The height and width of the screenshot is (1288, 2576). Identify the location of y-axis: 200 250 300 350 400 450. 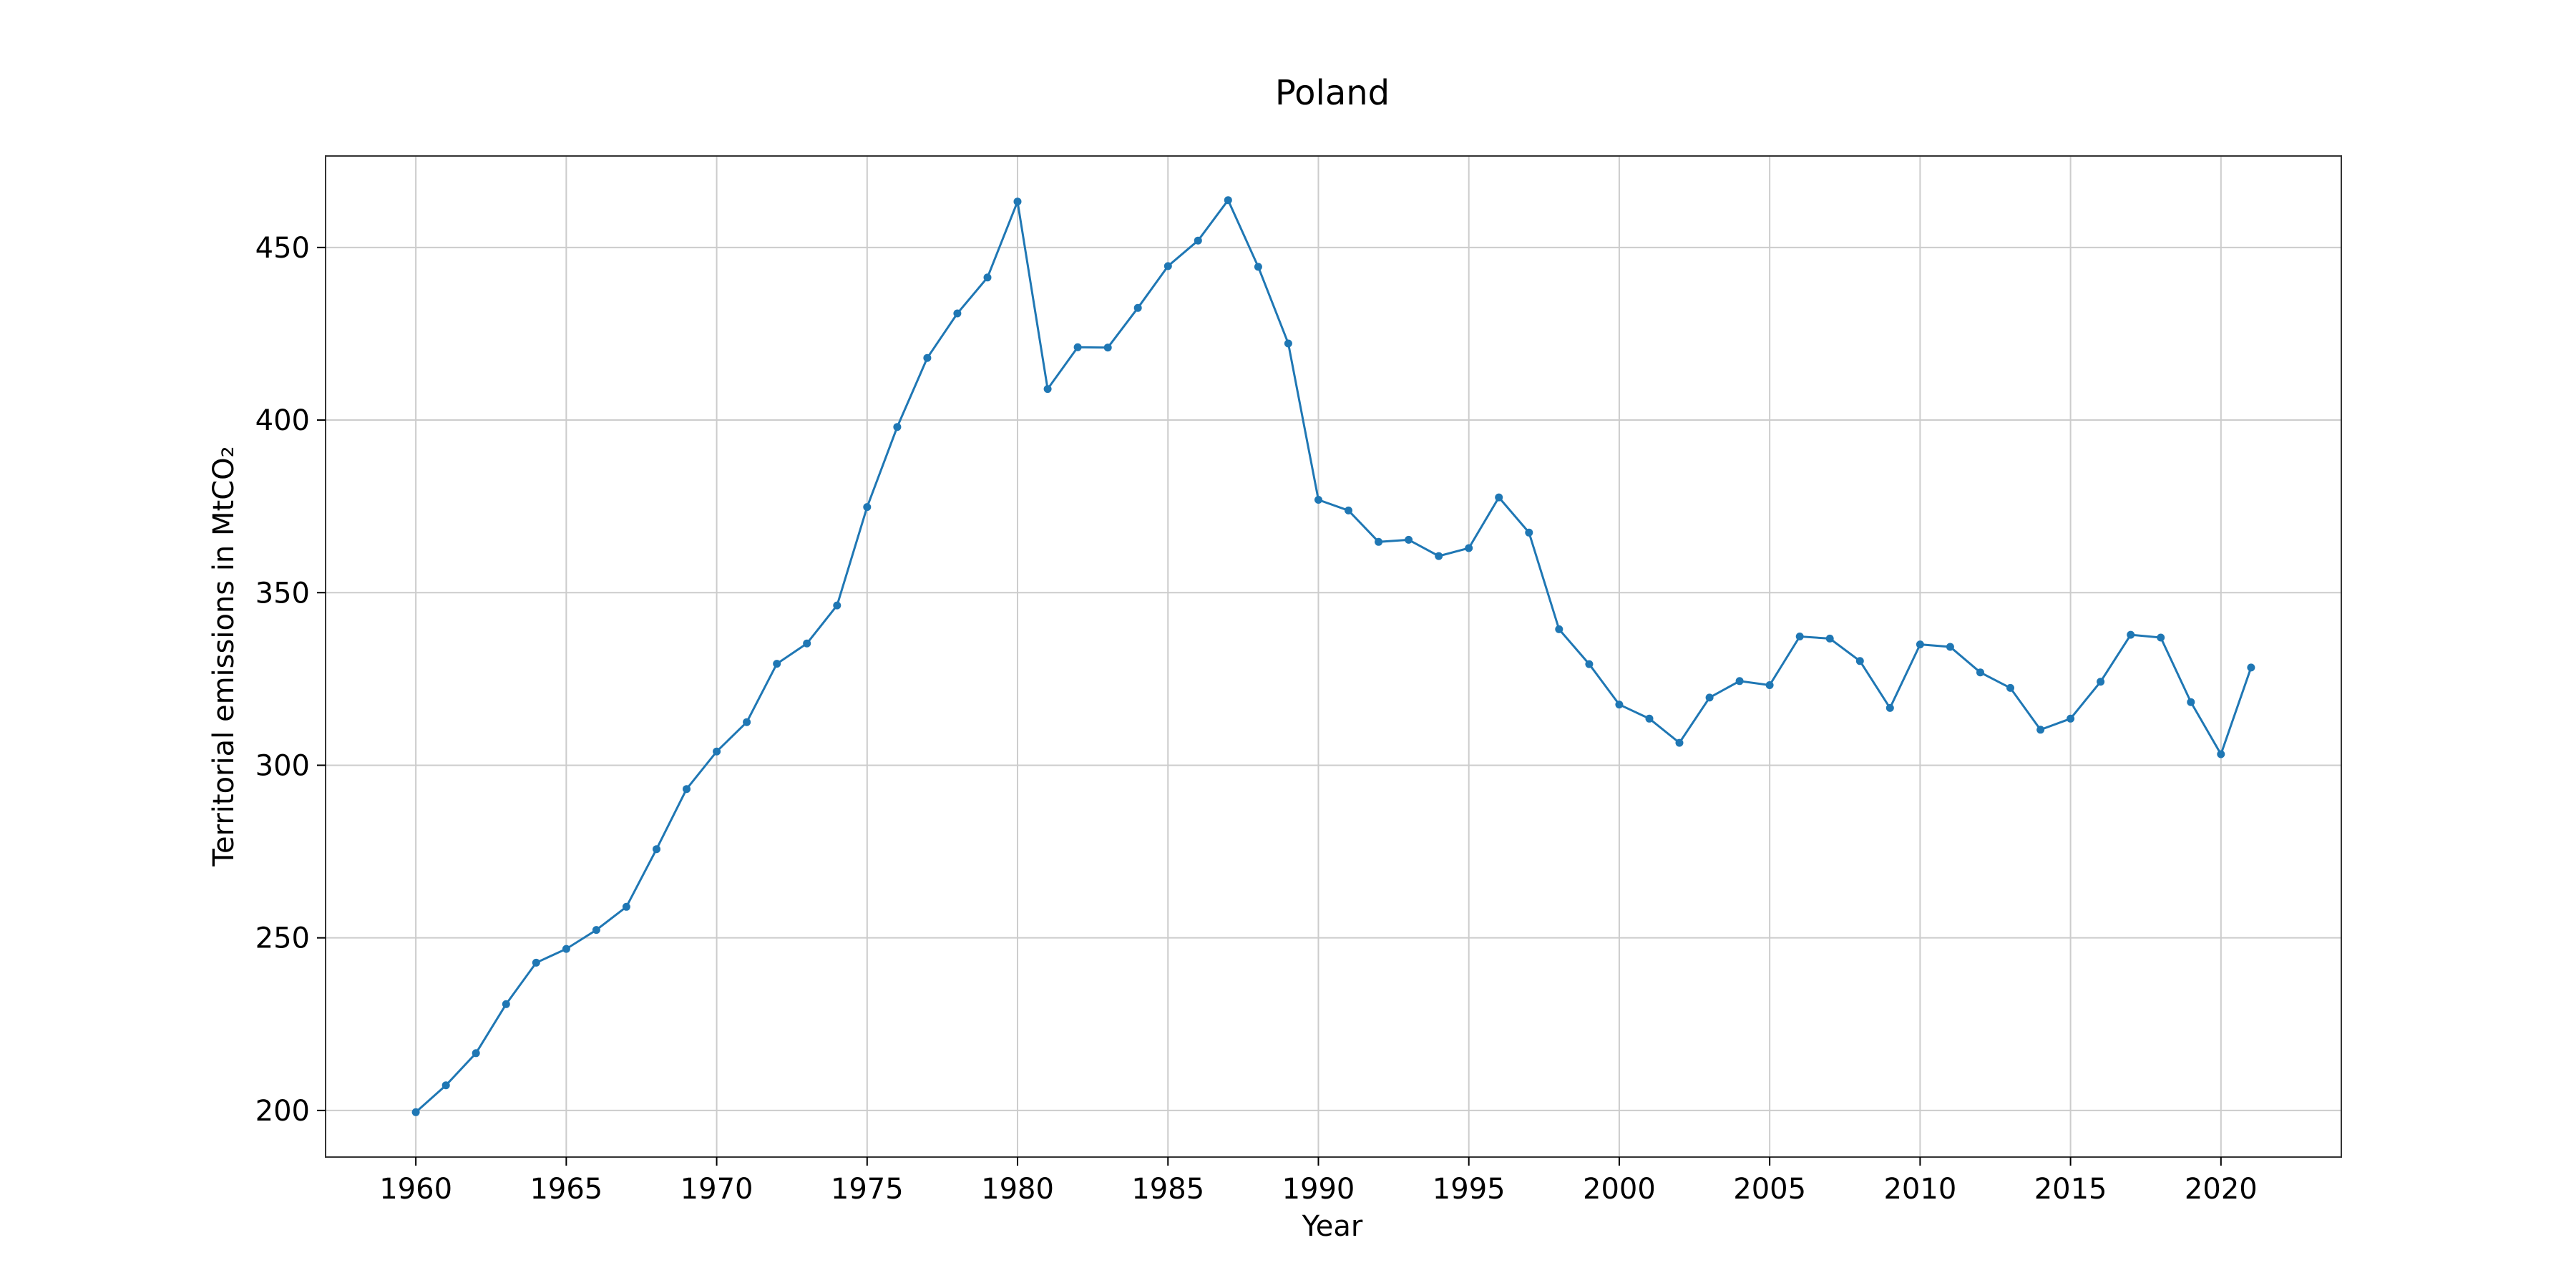
(290, 680).